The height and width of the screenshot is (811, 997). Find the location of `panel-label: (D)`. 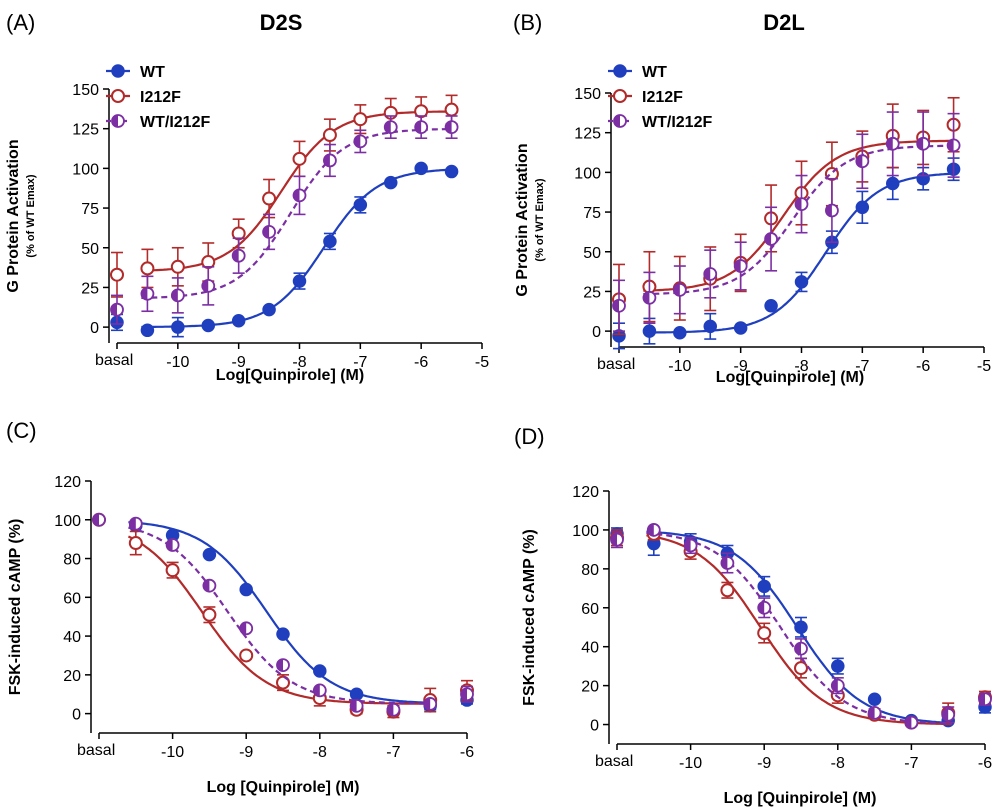

panel-label: (D) is located at coordinates (529, 436).